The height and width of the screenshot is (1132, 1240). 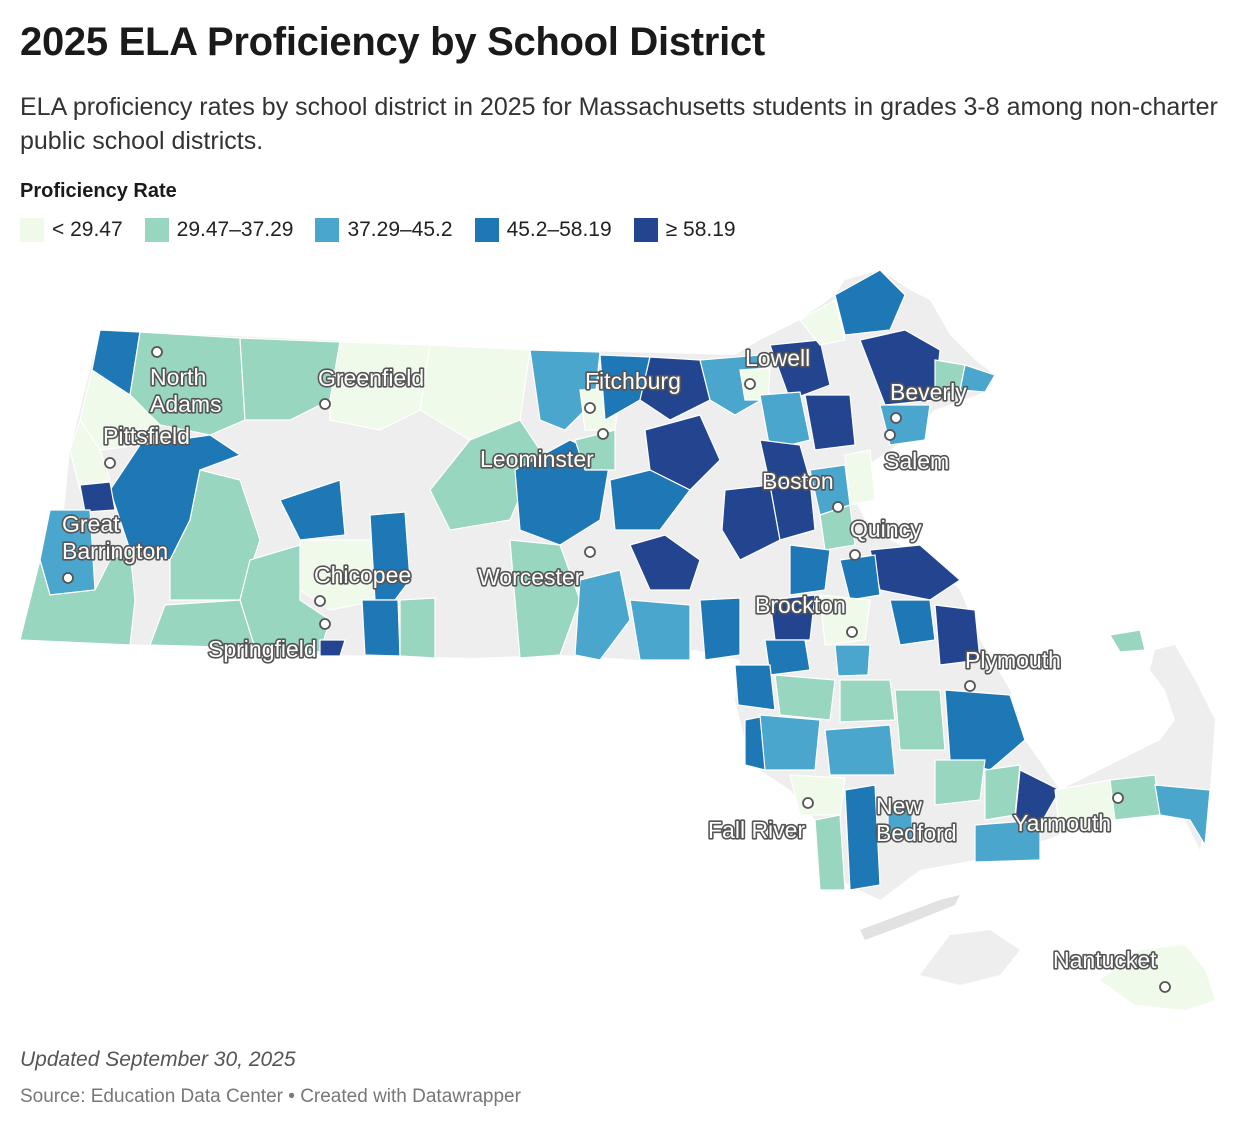 I want to click on legend-item-bin-3: 37.29–45.2, so click(x=384, y=230).